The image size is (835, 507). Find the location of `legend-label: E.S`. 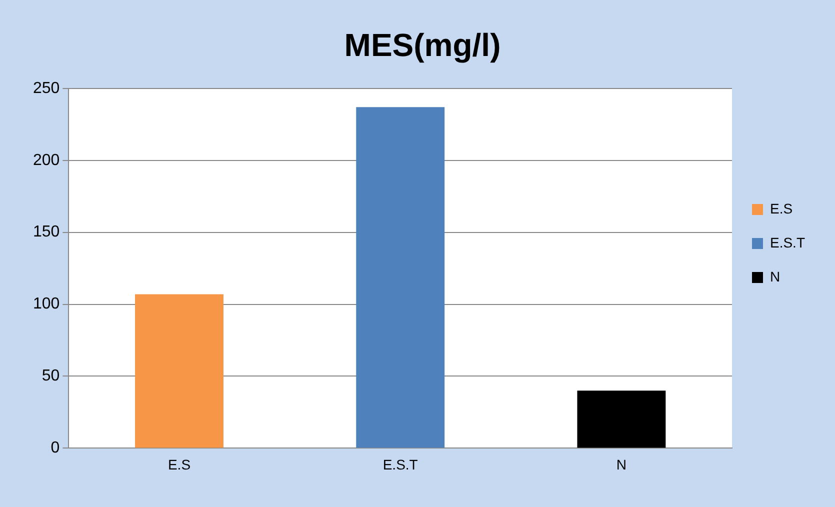

legend-label: E.S is located at coordinates (781, 208).